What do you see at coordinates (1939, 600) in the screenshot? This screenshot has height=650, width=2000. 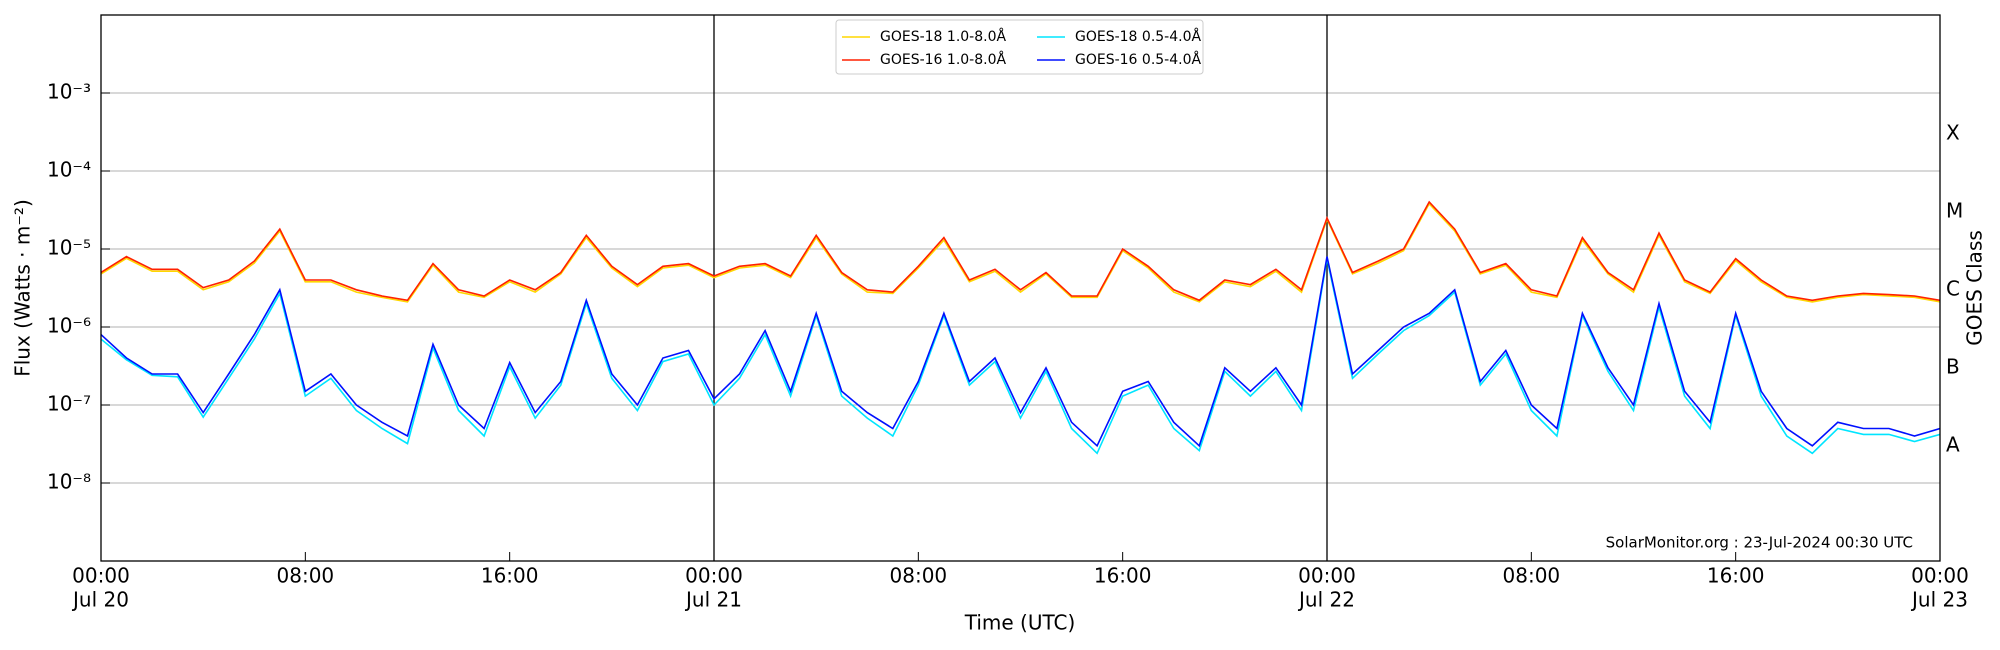 I see `x-tick-label: Jul 23` at bounding box center [1939, 600].